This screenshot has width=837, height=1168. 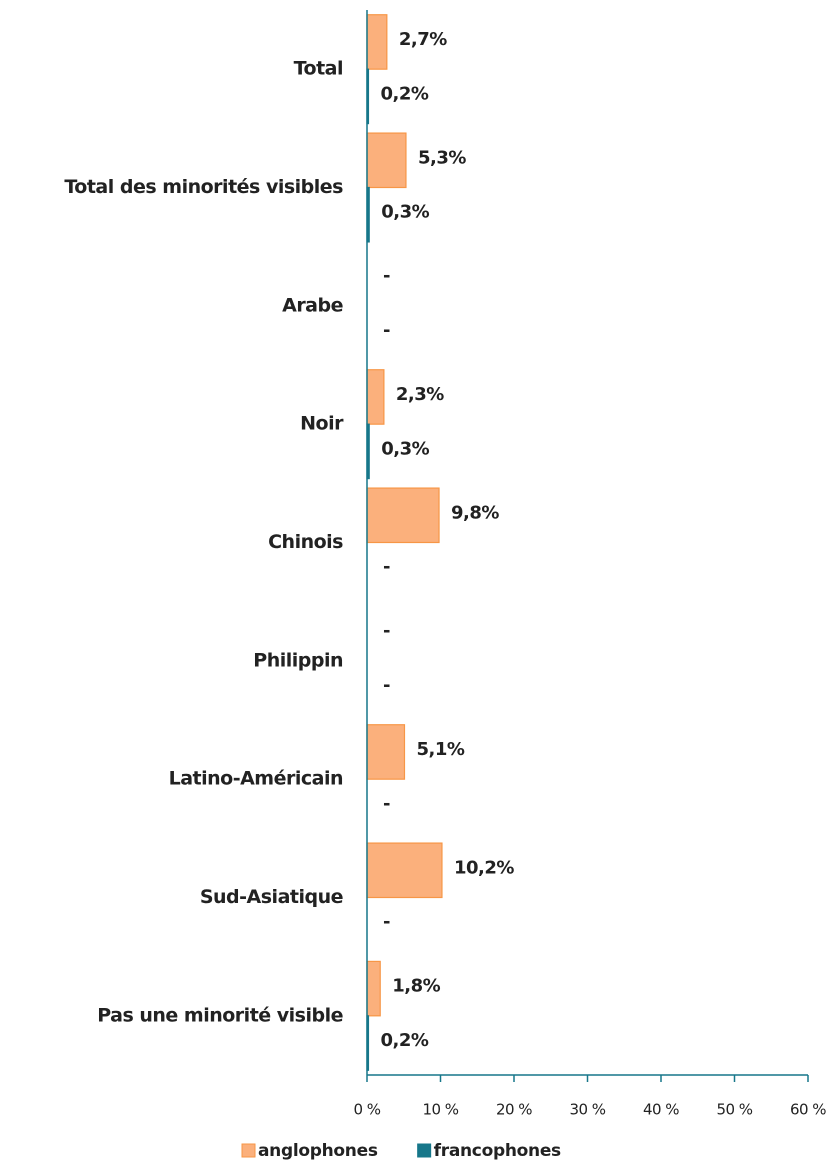 I want to click on category-label: Total, so click(x=318, y=69).